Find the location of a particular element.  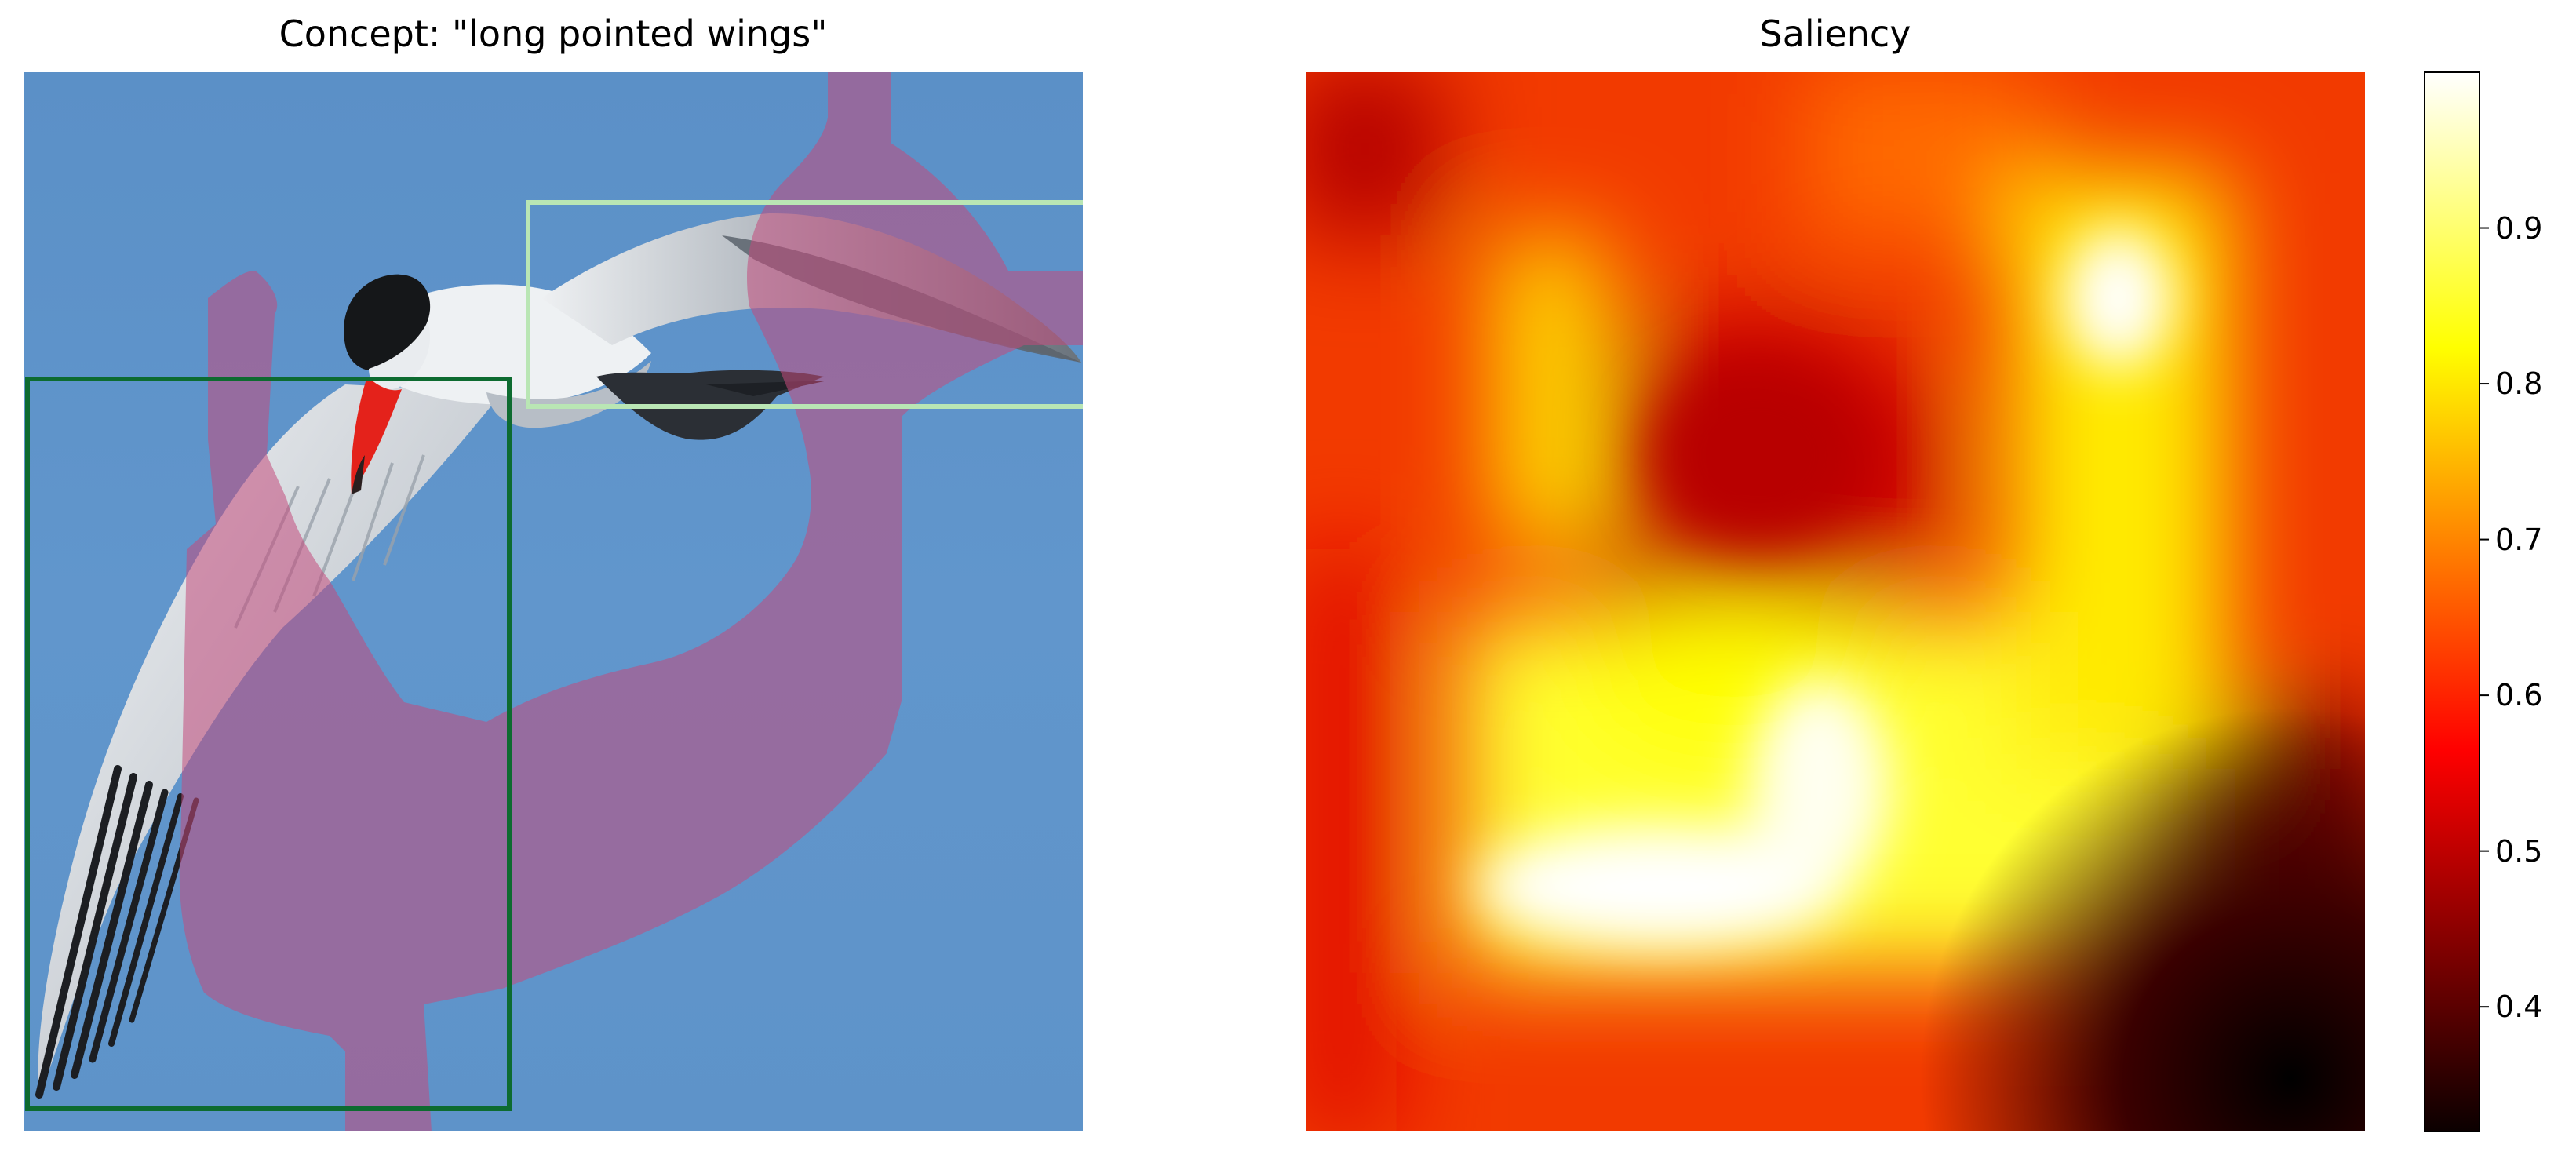

colorbar is located at coordinates (2452, 602).